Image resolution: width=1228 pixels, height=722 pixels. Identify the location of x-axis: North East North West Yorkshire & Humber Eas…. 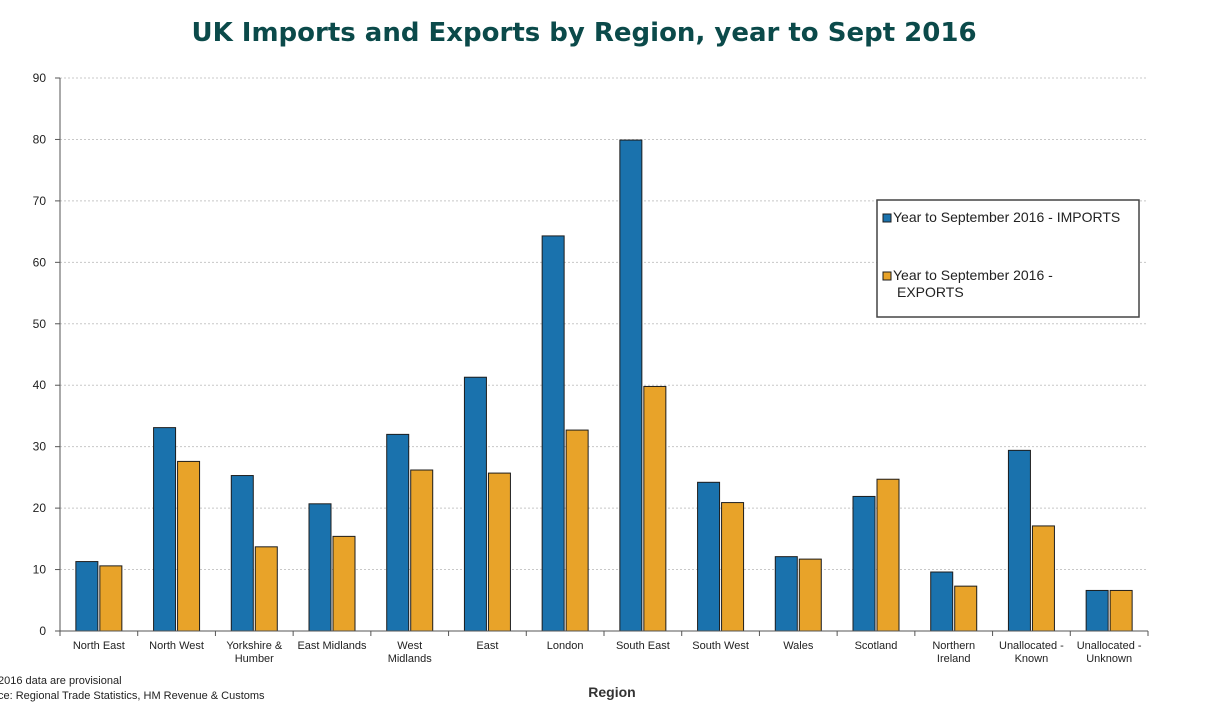
(604, 647).